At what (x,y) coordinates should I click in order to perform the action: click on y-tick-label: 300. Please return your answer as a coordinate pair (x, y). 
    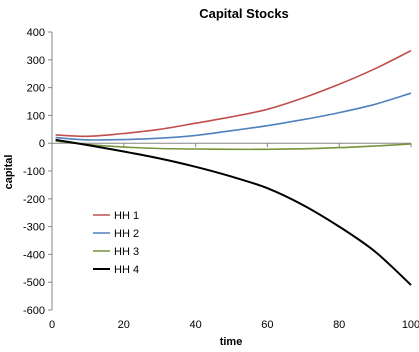
    Looking at the image, I should click on (36, 61).